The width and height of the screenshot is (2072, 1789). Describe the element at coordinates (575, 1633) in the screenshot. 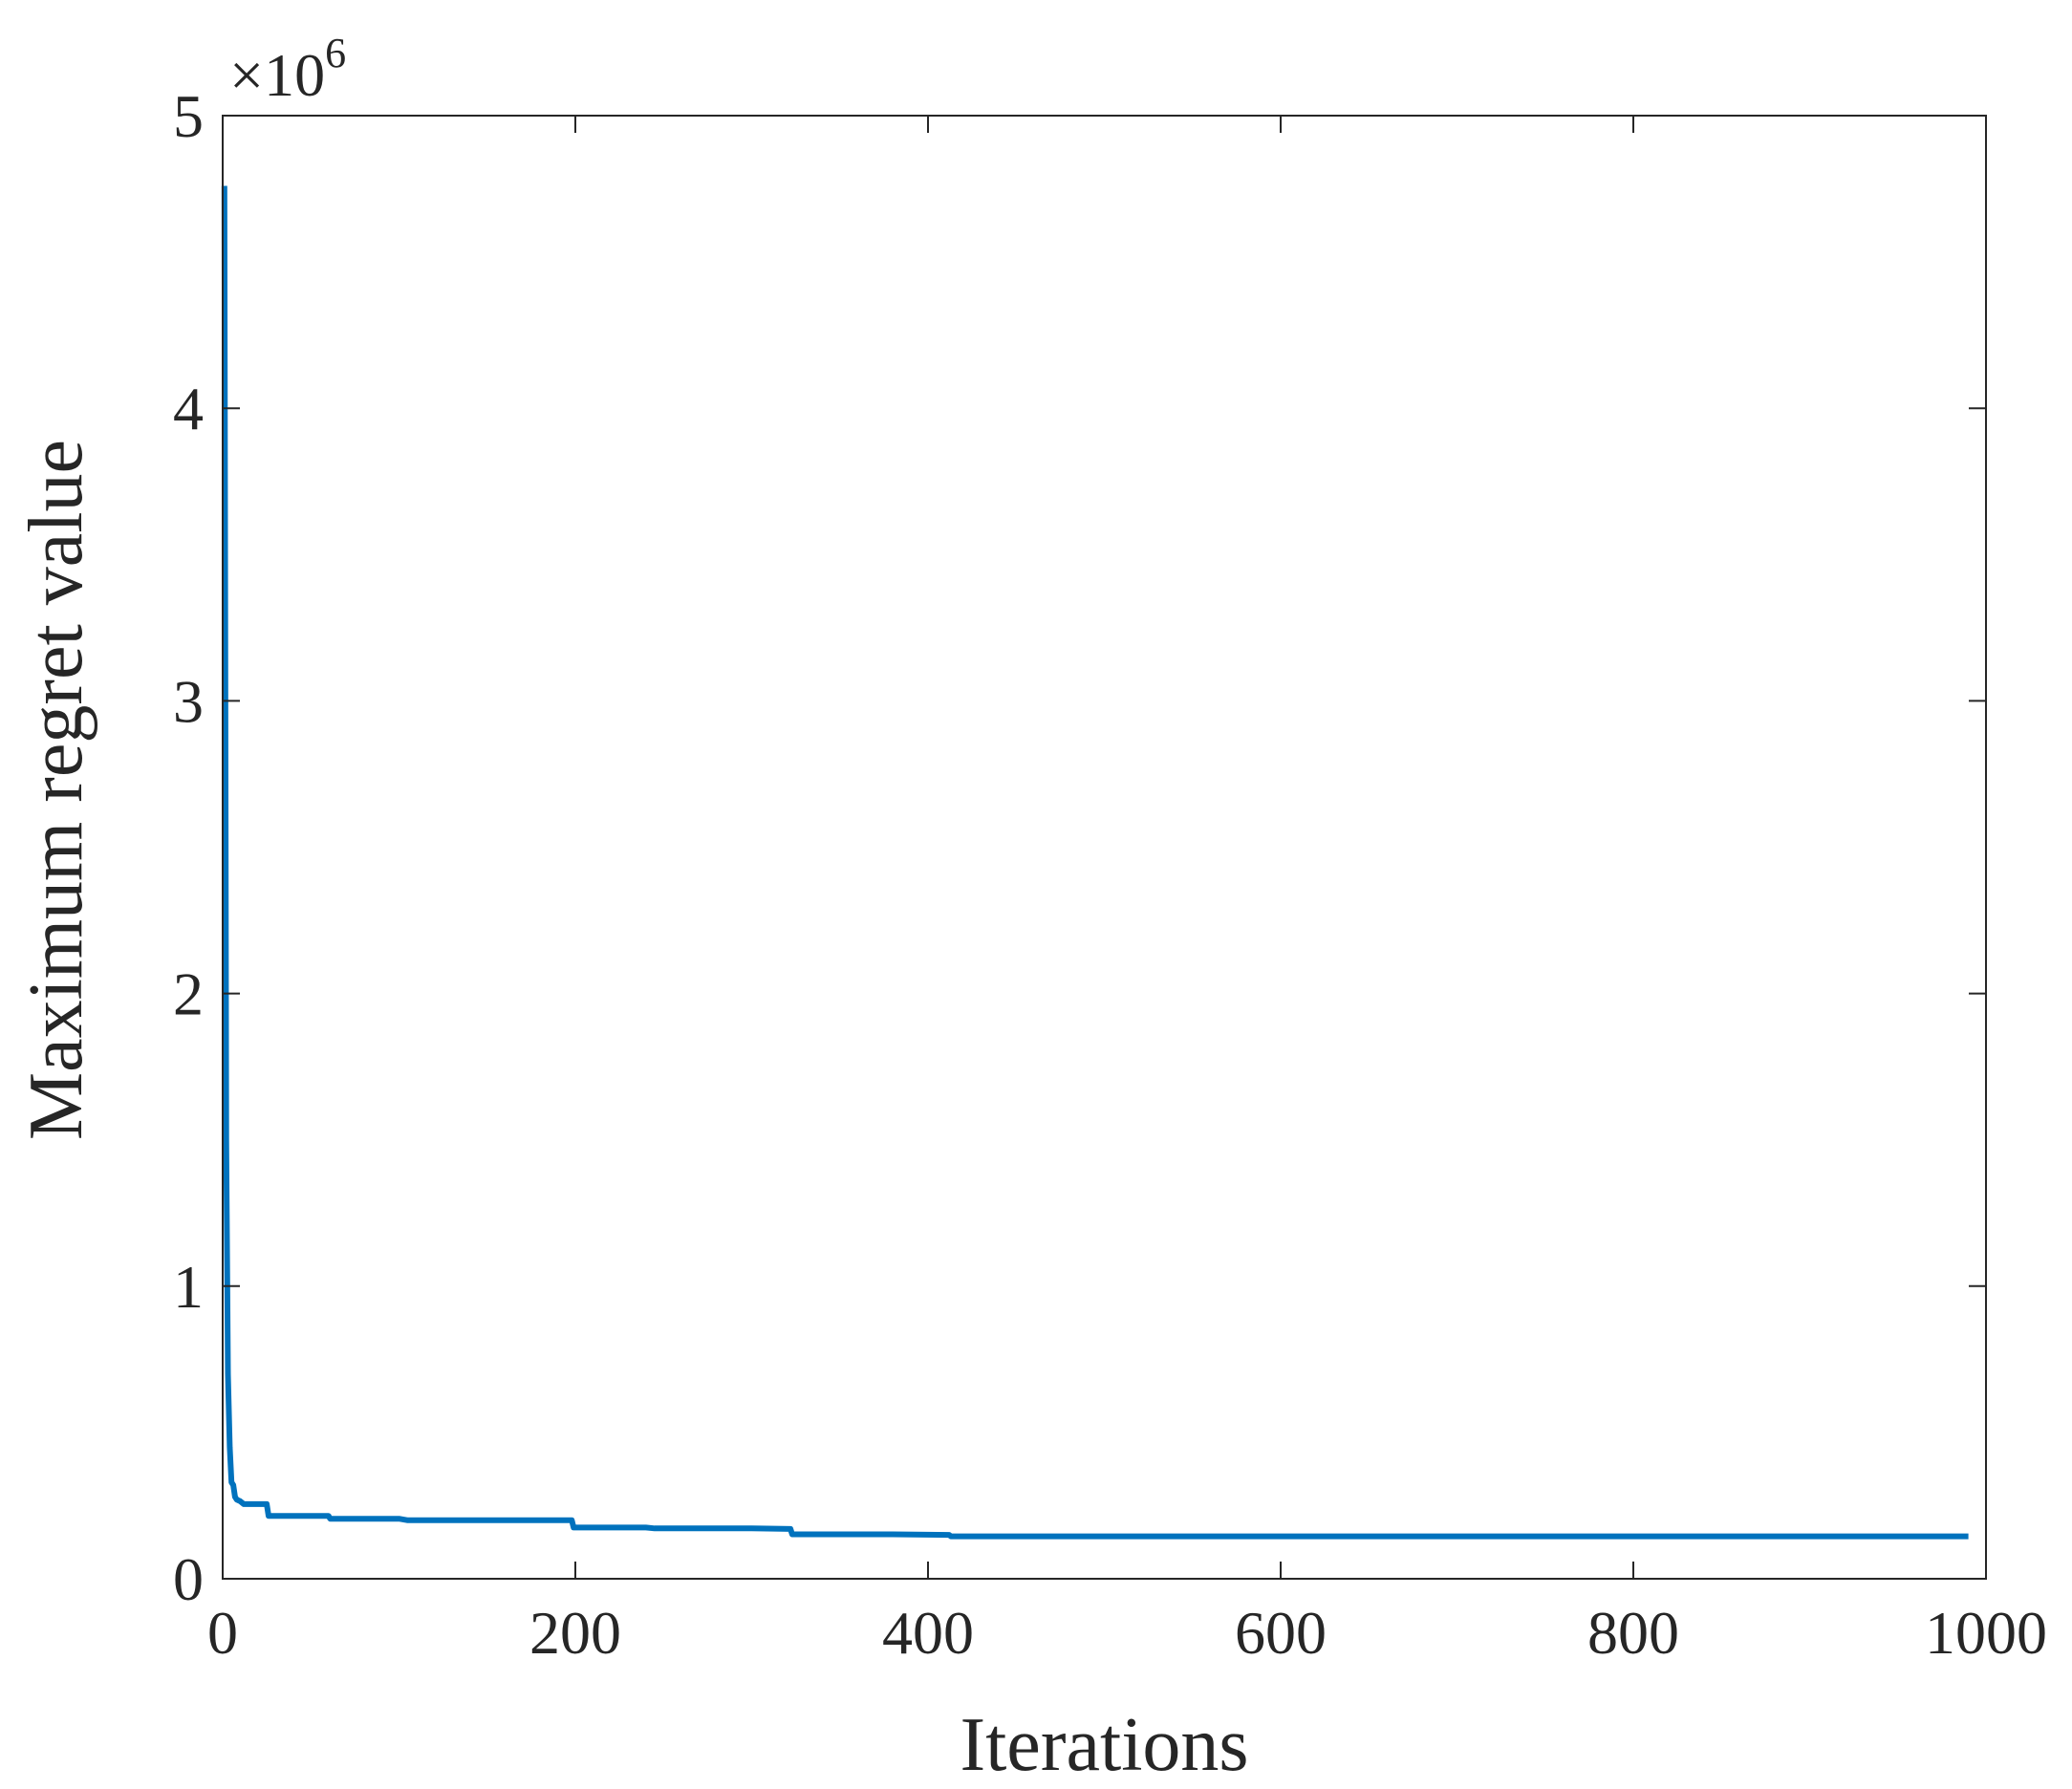

I see `x-tick-label: 200` at that location.